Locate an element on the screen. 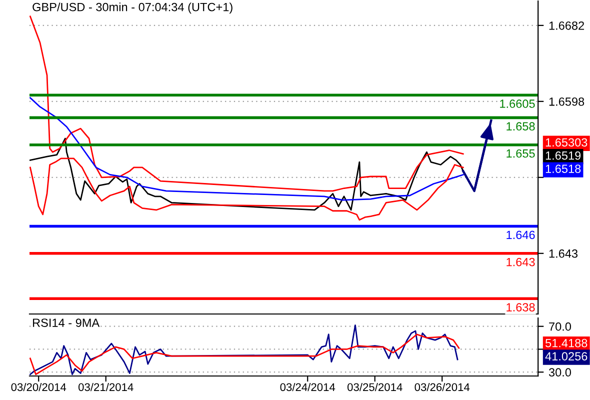  x-tick-label: 03/24/2014 is located at coordinates (308, 387).